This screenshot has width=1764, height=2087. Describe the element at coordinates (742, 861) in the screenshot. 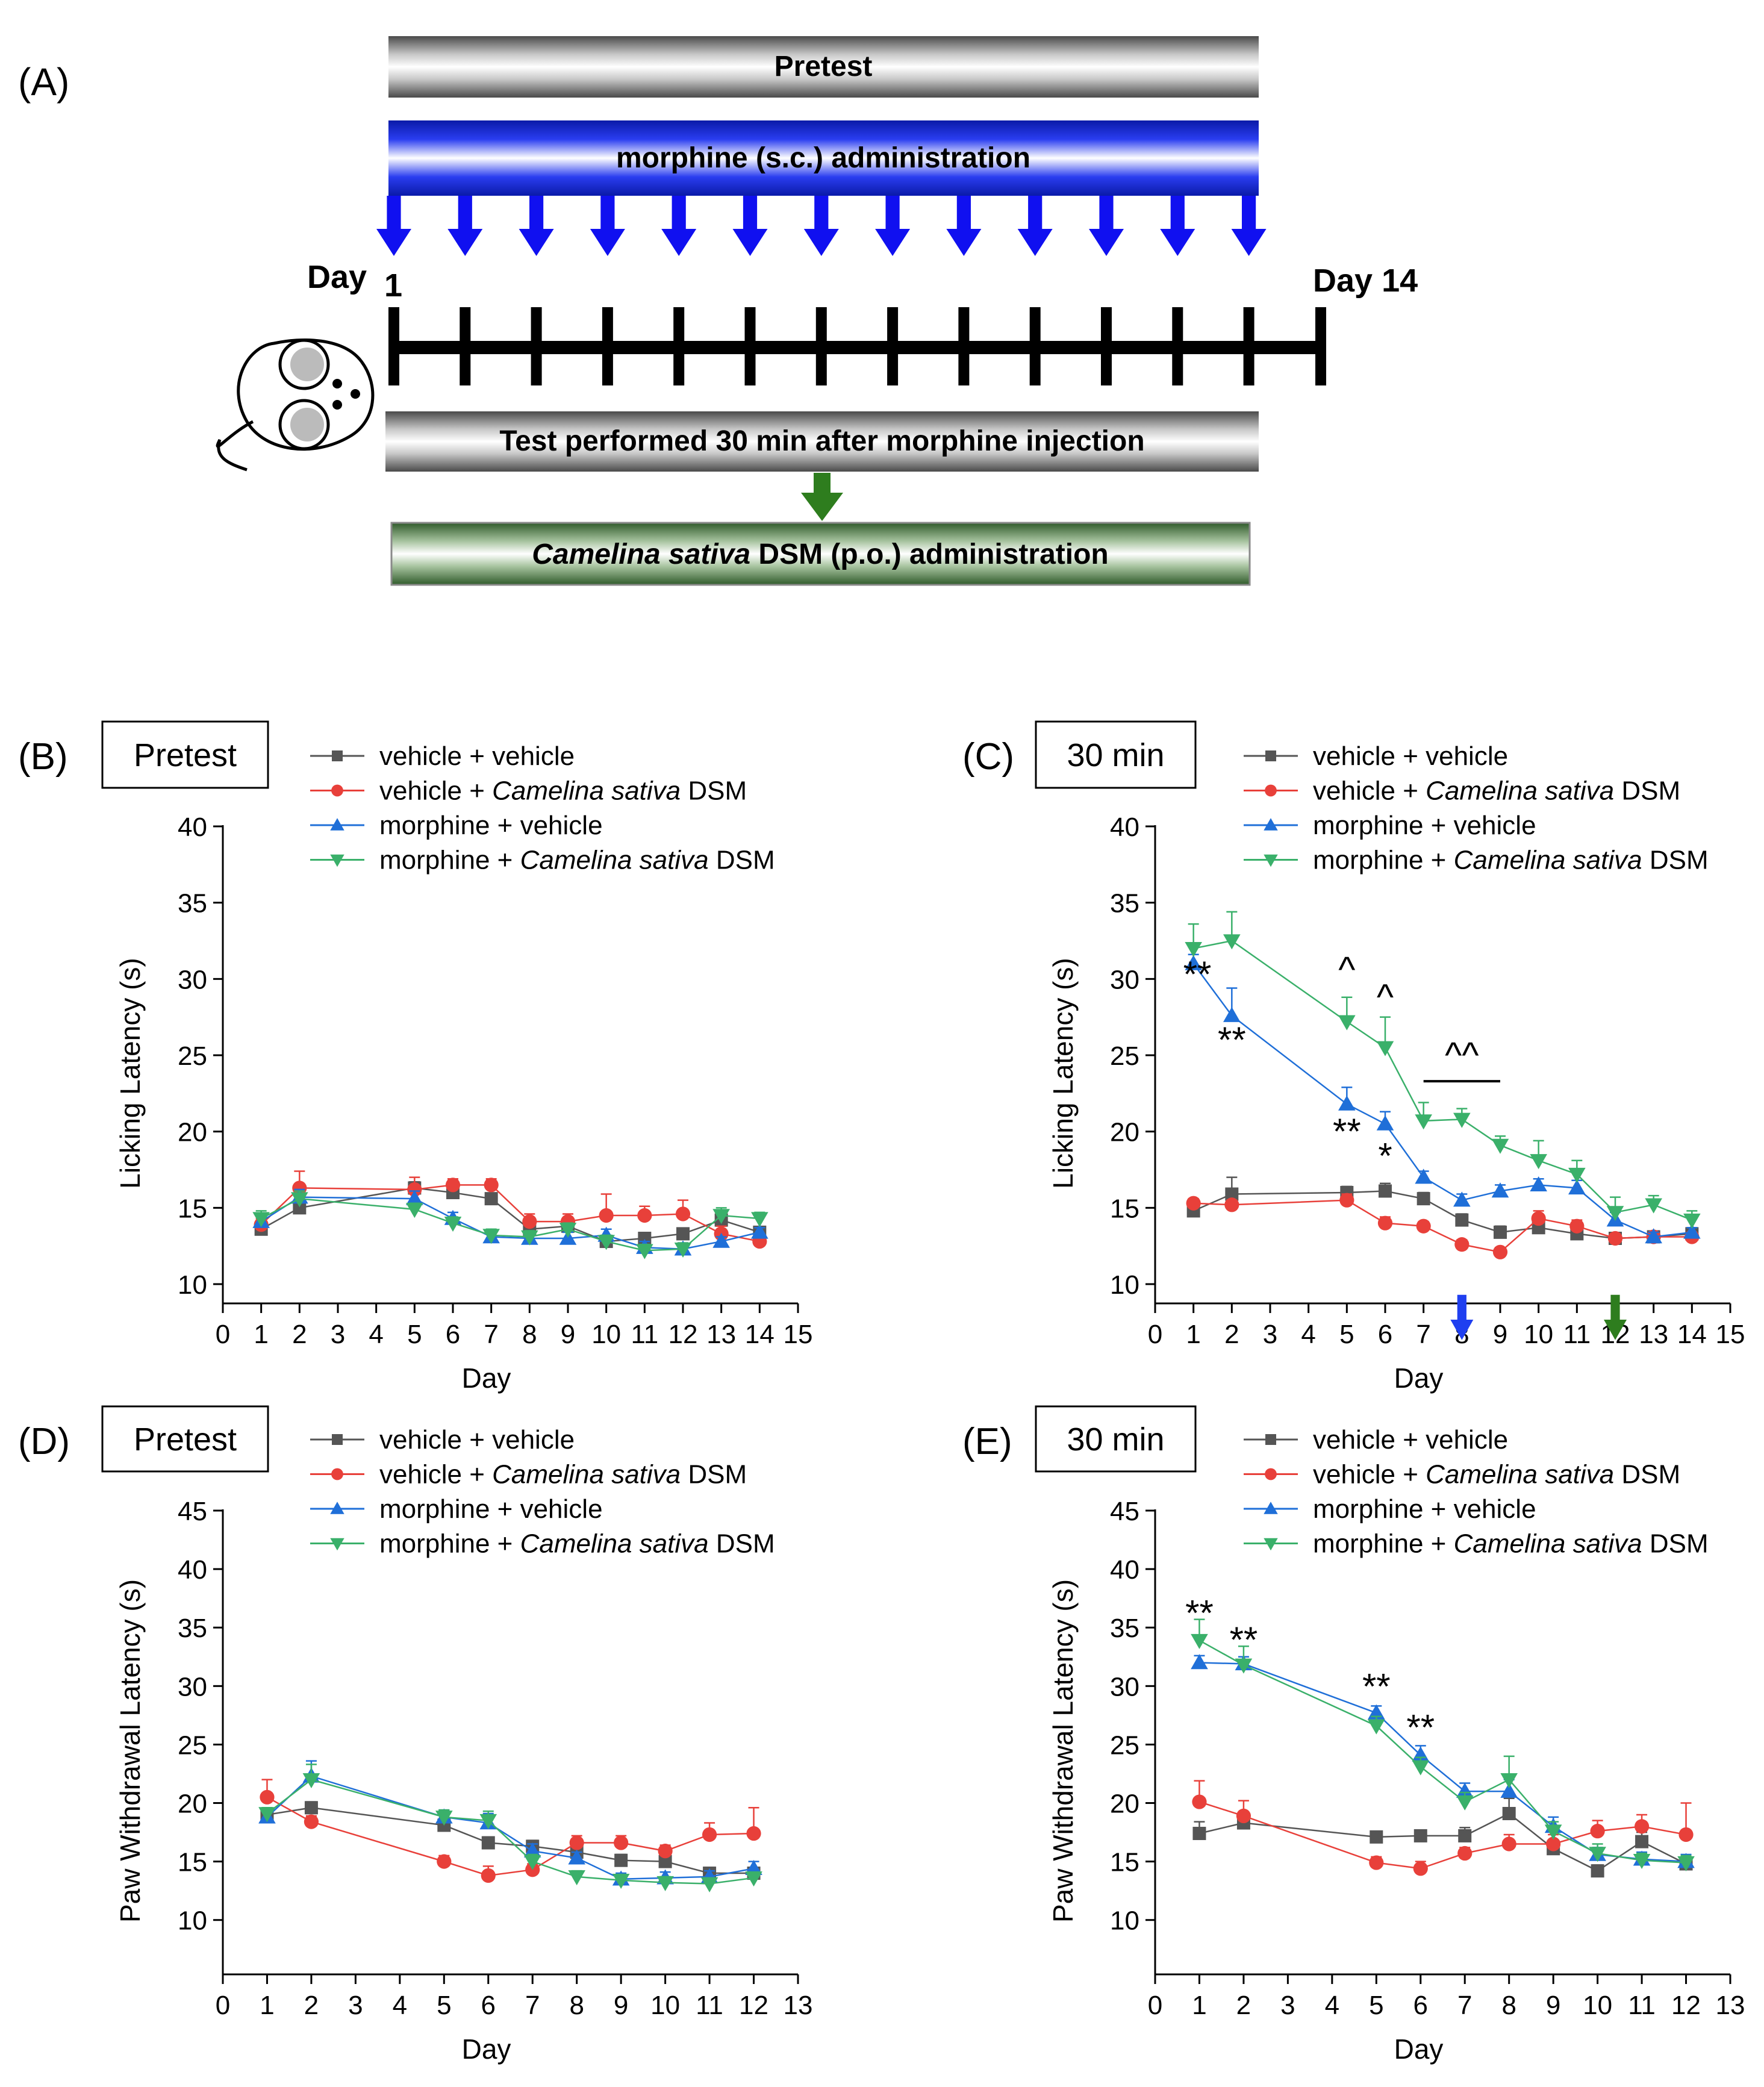

I see `legend-label-suffix: DSM` at that location.